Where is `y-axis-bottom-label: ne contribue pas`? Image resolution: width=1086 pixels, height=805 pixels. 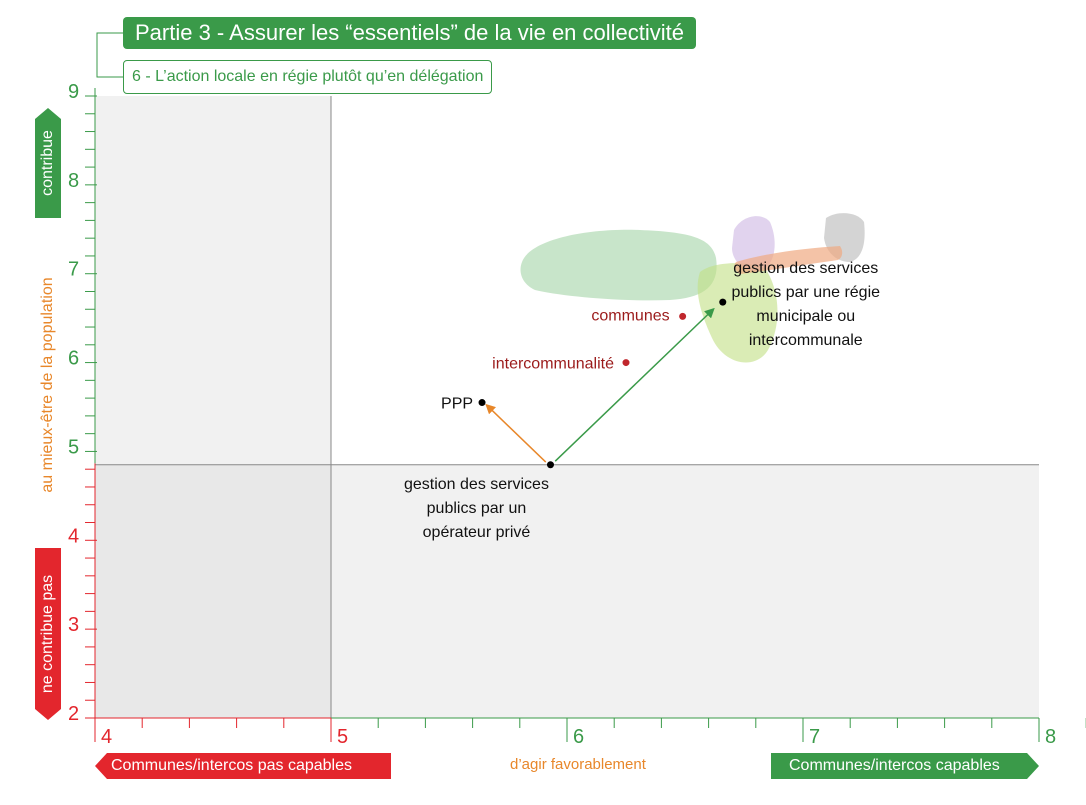
y-axis-bottom-label: ne contribue pas is located at coordinates (48, 634).